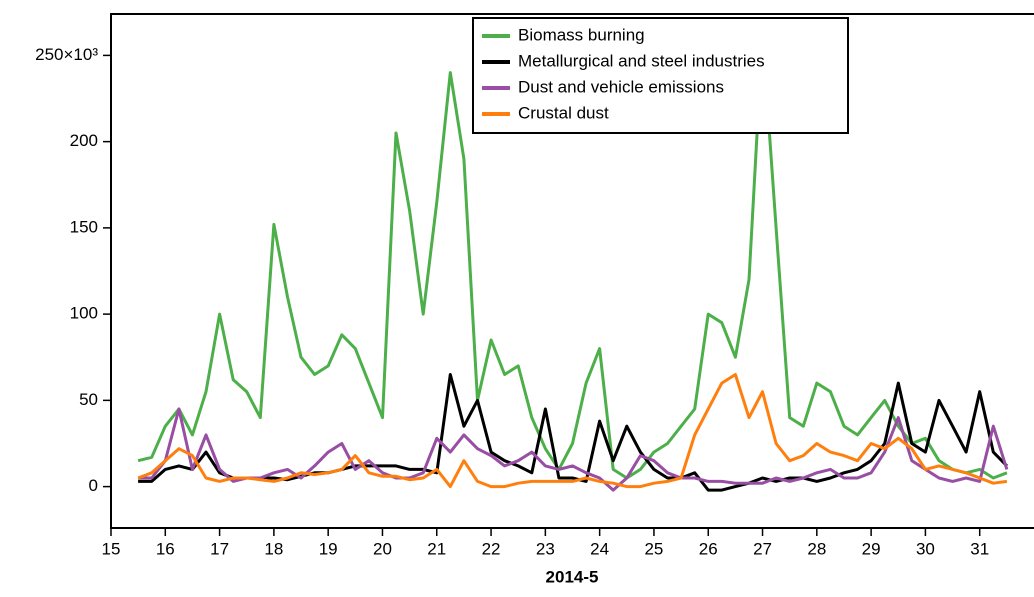 The image size is (1034, 597). What do you see at coordinates (88, 399) in the screenshot?
I see `y-tick-label: 50` at bounding box center [88, 399].